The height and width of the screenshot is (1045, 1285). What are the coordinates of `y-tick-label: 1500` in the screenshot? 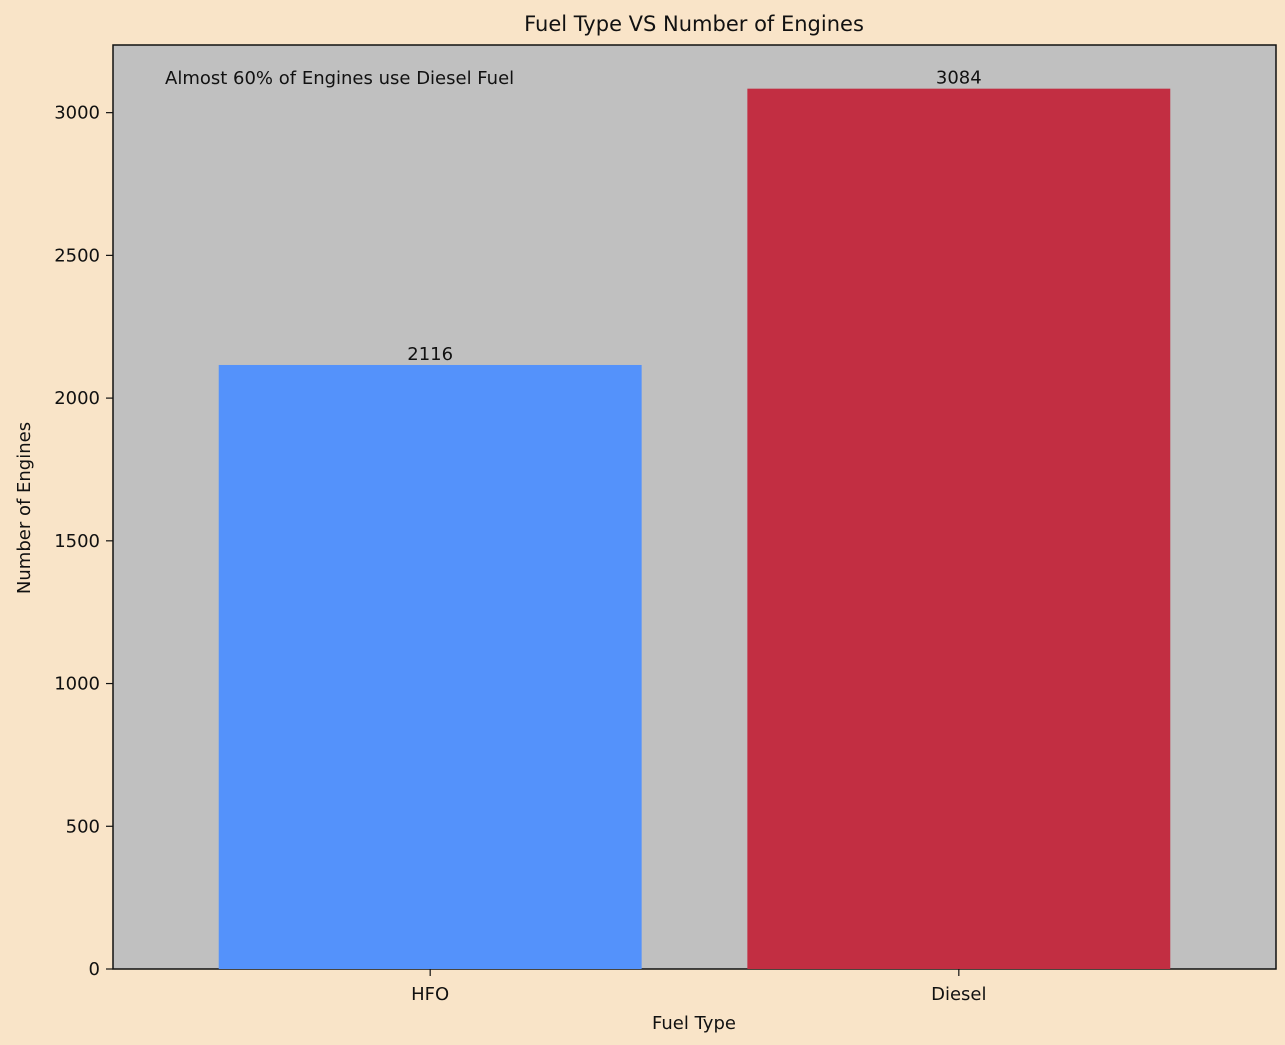 It's located at (77, 541).